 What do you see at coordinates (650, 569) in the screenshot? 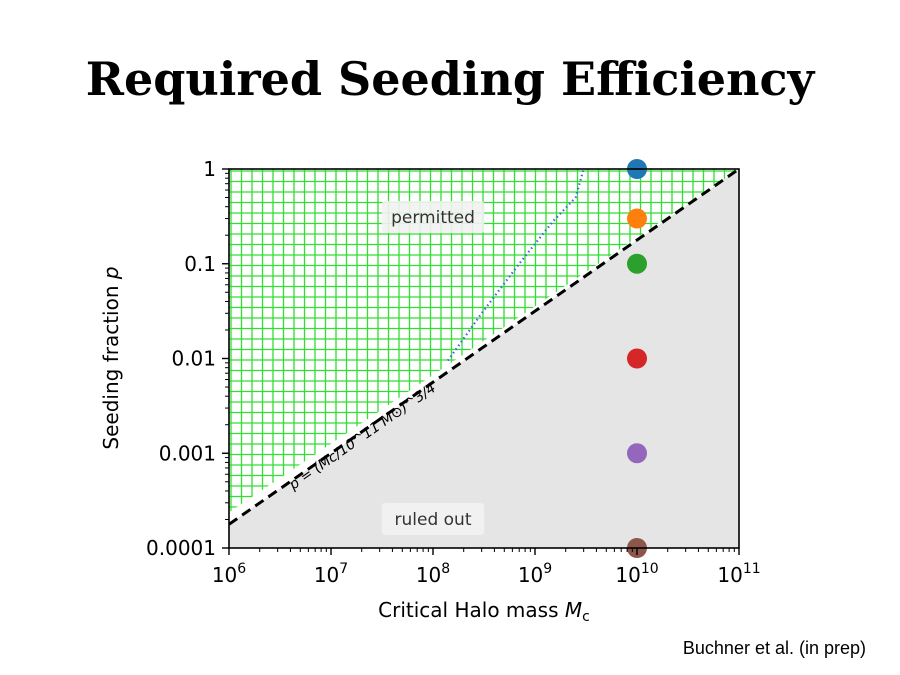
I see `x-tick-exponent: 10` at bounding box center [650, 569].